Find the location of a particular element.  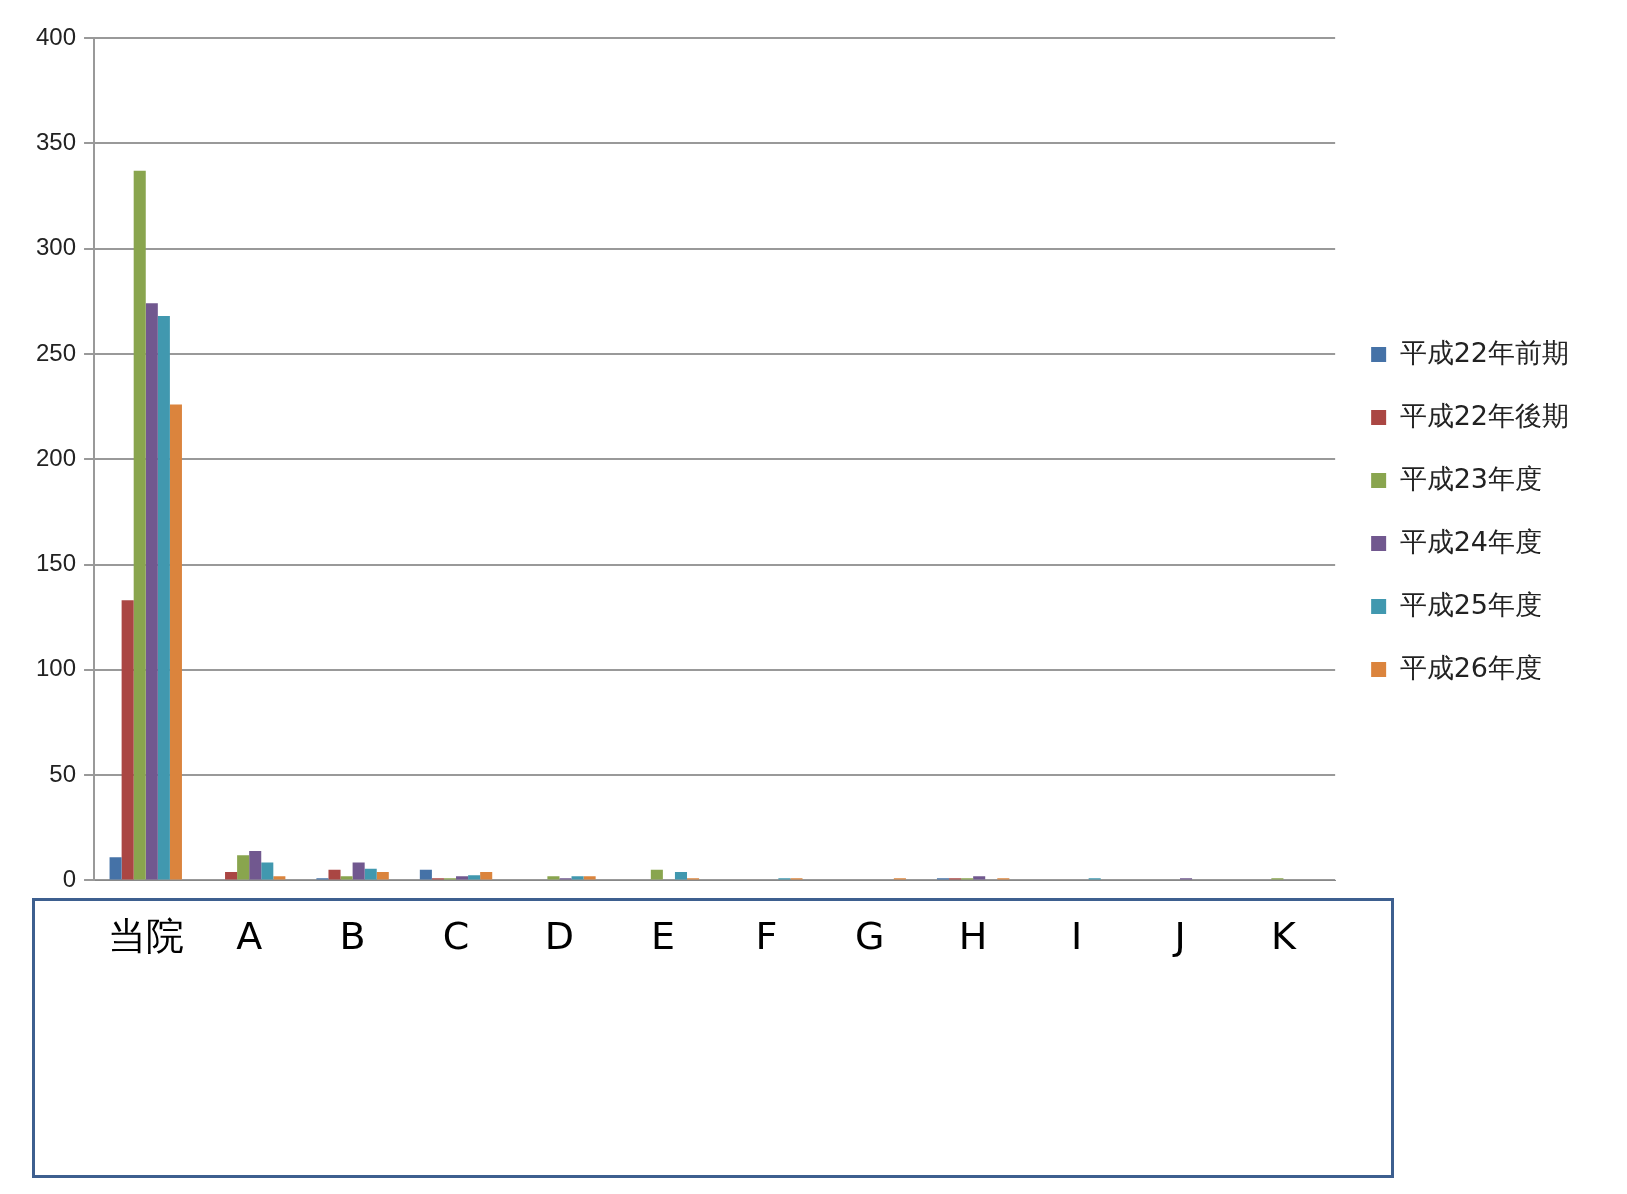

x-tick-label: K is located at coordinates (1283, 936).